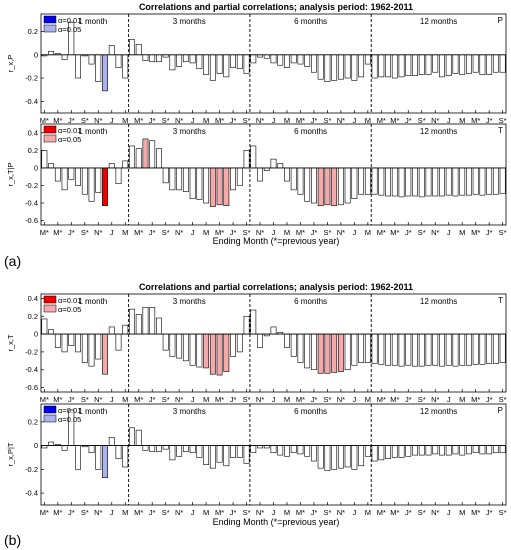  I want to click on y-axis-label: r_x,P, so click(10, 64).